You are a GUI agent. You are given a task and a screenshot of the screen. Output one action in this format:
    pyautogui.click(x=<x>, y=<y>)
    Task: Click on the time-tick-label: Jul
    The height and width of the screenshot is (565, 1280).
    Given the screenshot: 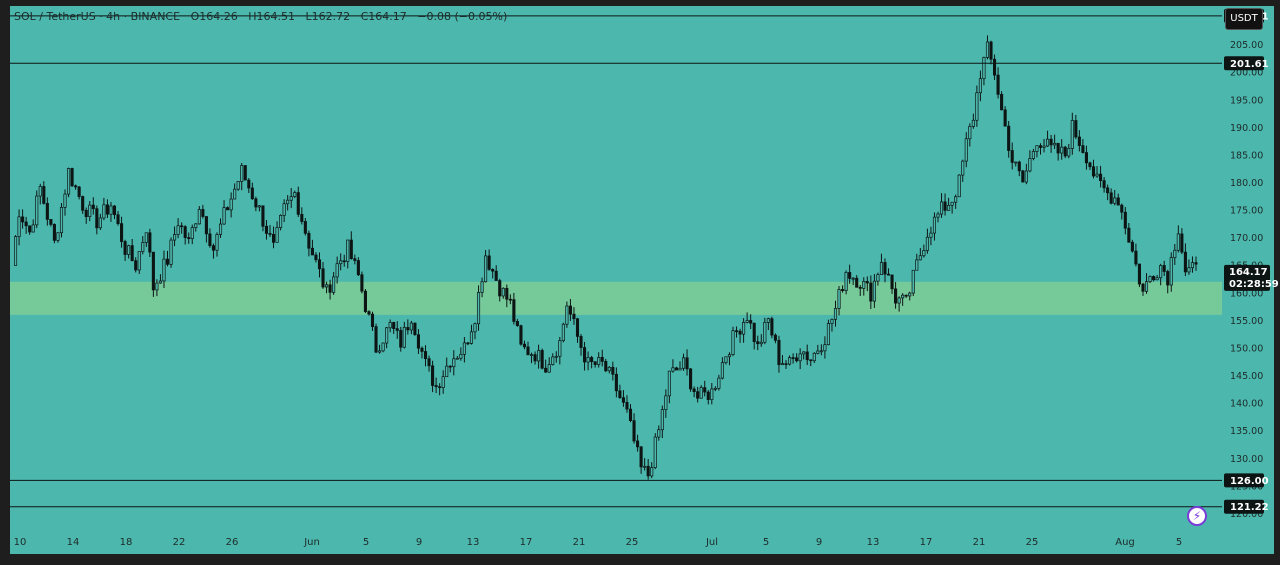 What is the action you would take?
    pyautogui.click(x=711, y=542)
    